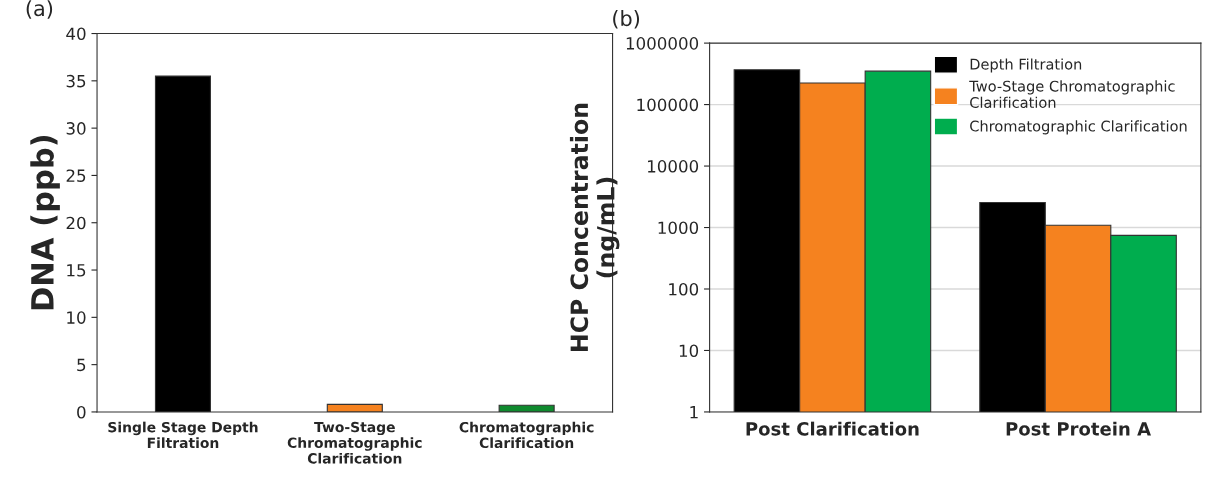  Describe the element at coordinates (81, 412) in the screenshot. I see `y-tick-label: 0` at that location.